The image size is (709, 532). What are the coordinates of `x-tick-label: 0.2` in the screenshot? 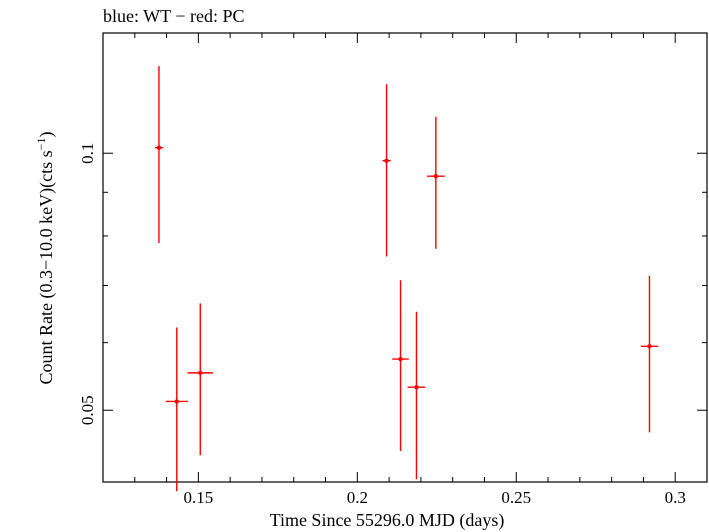 It's located at (357, 497).